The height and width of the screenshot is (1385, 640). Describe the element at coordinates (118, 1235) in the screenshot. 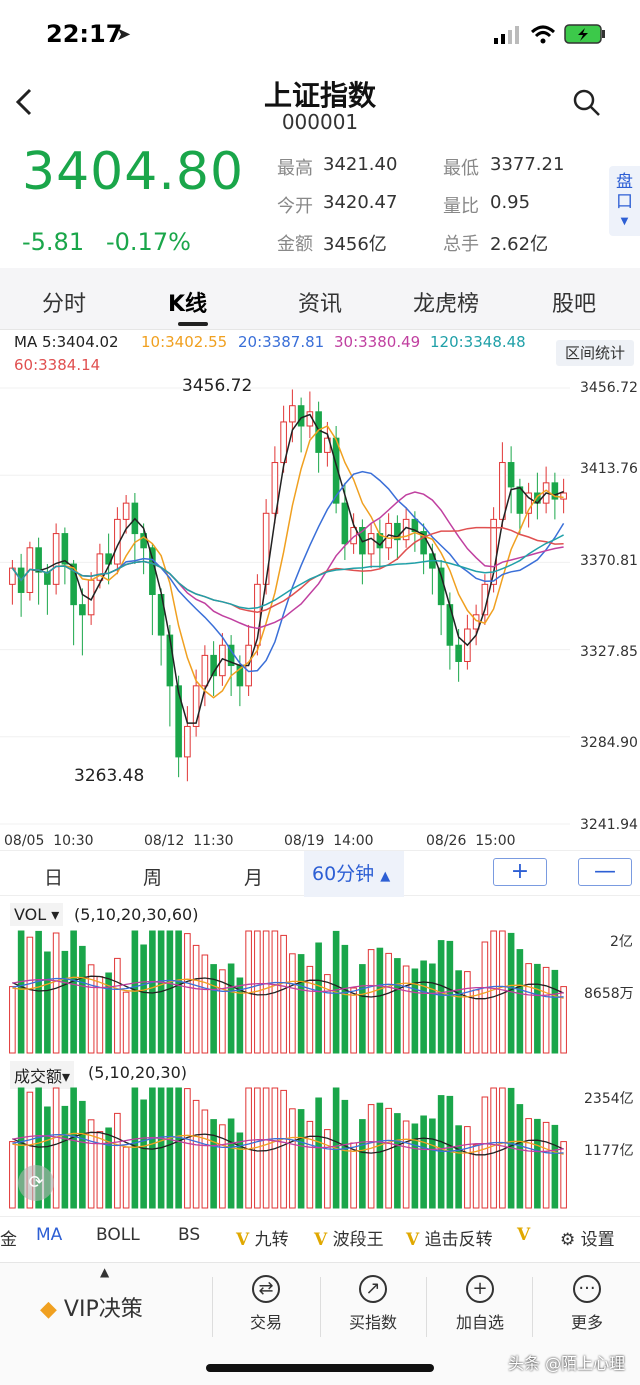

I see `indicator-boll: BOLL` at that location.